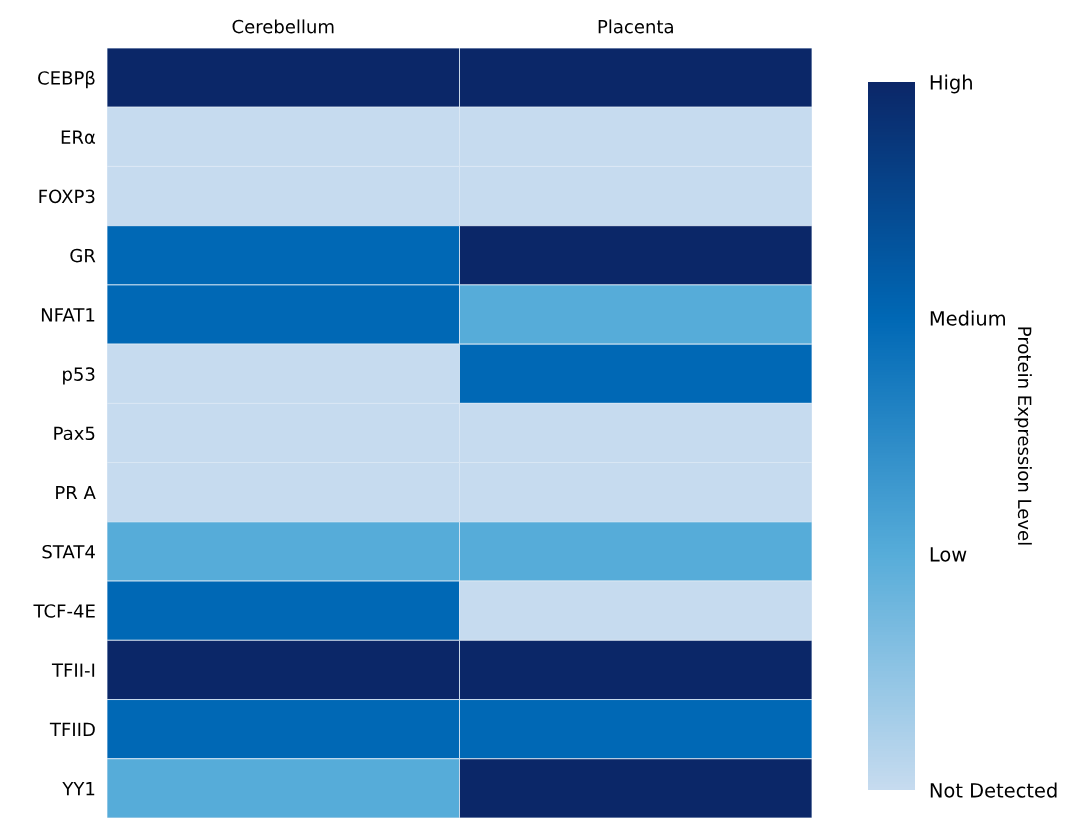 This screenshot has height=822, width=1086. Describe the element at coordinates (68, 315) in the screenshot. I see `y-tick-label: NFAT1` at that location.